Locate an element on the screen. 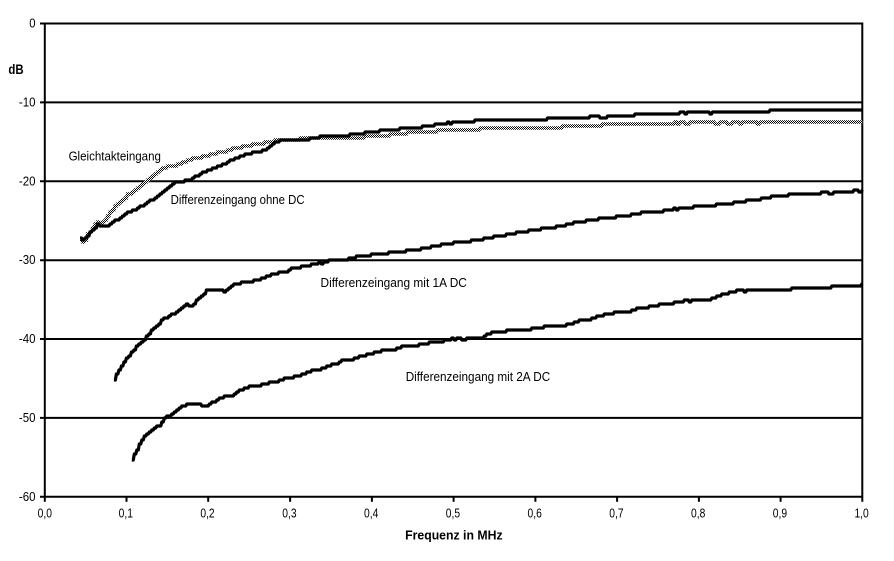 The height and width of the screenshot is (561, 894). svg-text: -20 is located at coordinates (27, 180).